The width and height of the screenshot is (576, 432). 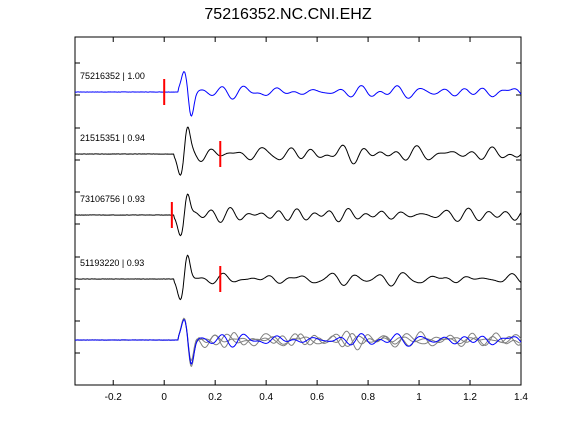 I want to click on trace-3-waveform, so click(x=298, y=215).